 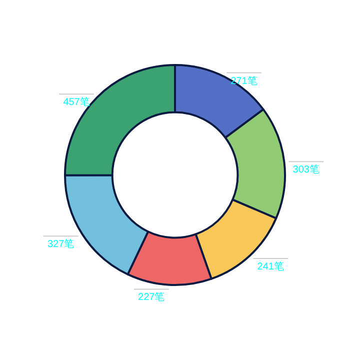 I want to click on data-label: 457笔, so click(x=76, y=102).